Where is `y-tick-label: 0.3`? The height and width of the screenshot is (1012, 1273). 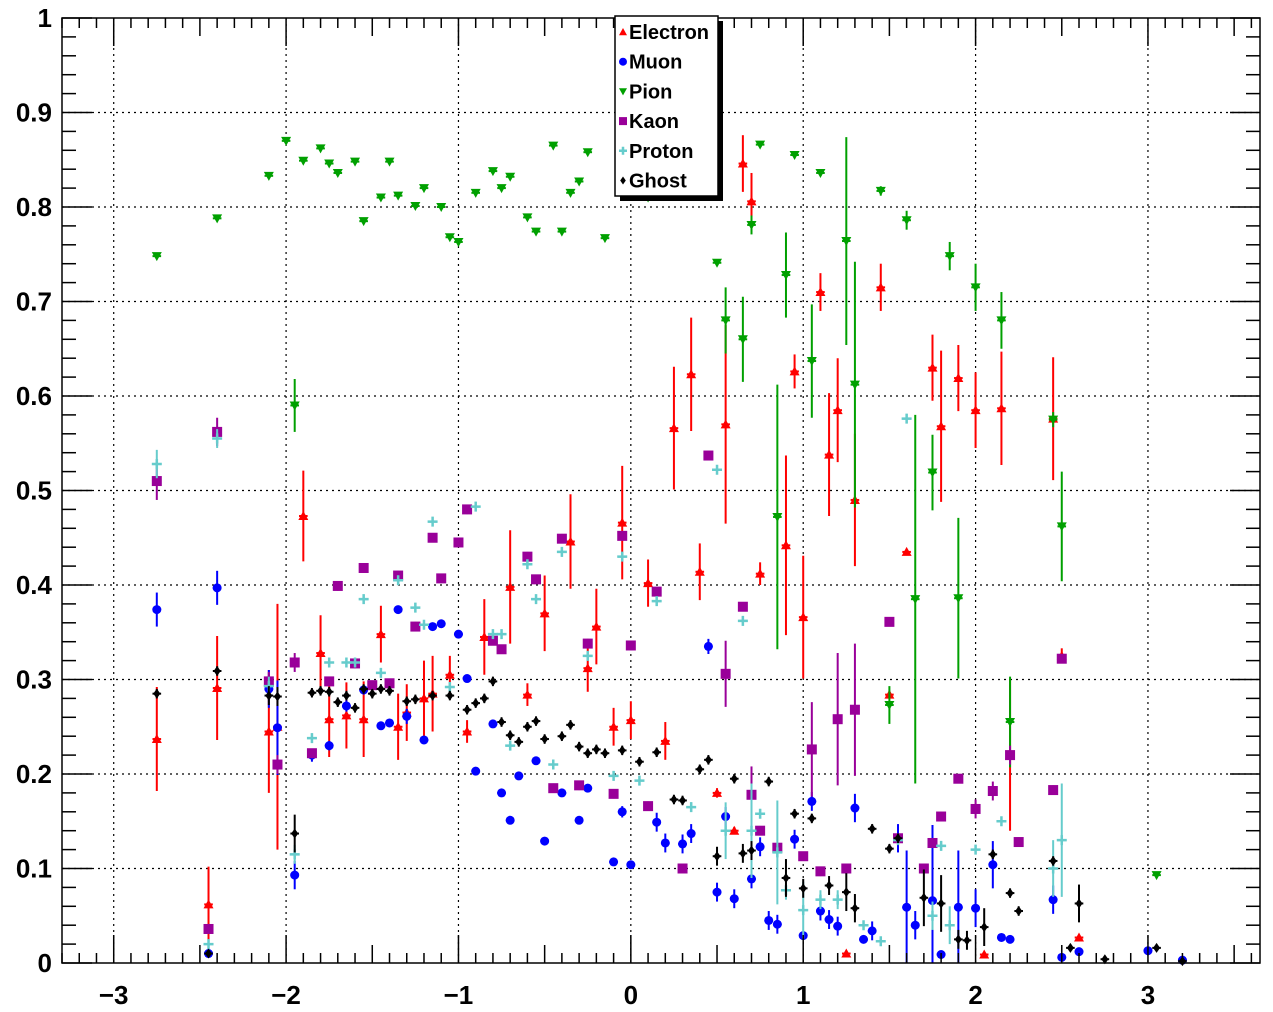
y-tick-label: 0.3 is located at coordinates (34, 680).